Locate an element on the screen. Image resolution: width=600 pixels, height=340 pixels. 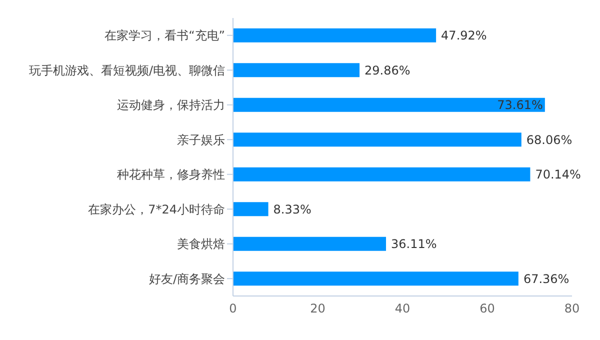
data-label: 67.36% is located at coordinates (546, 279).